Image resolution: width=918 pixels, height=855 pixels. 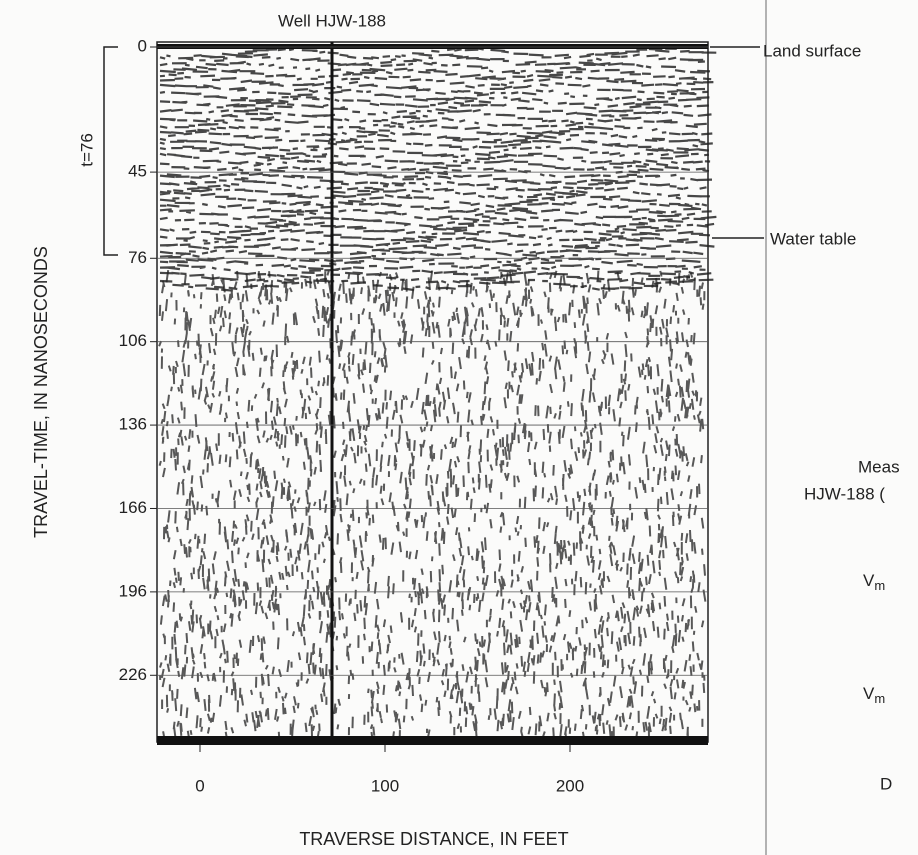 What do you see at coordinates (879, 466) in the screenshot?
I see `side-text: Meas` at bounding box center [879, 466].